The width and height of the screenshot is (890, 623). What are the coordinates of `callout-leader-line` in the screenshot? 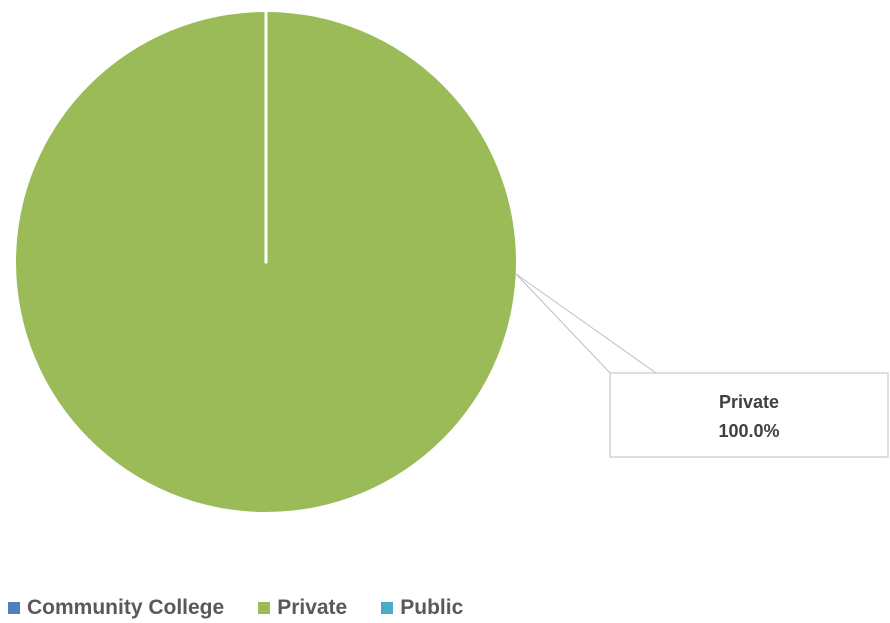 It's located at (586, 323).